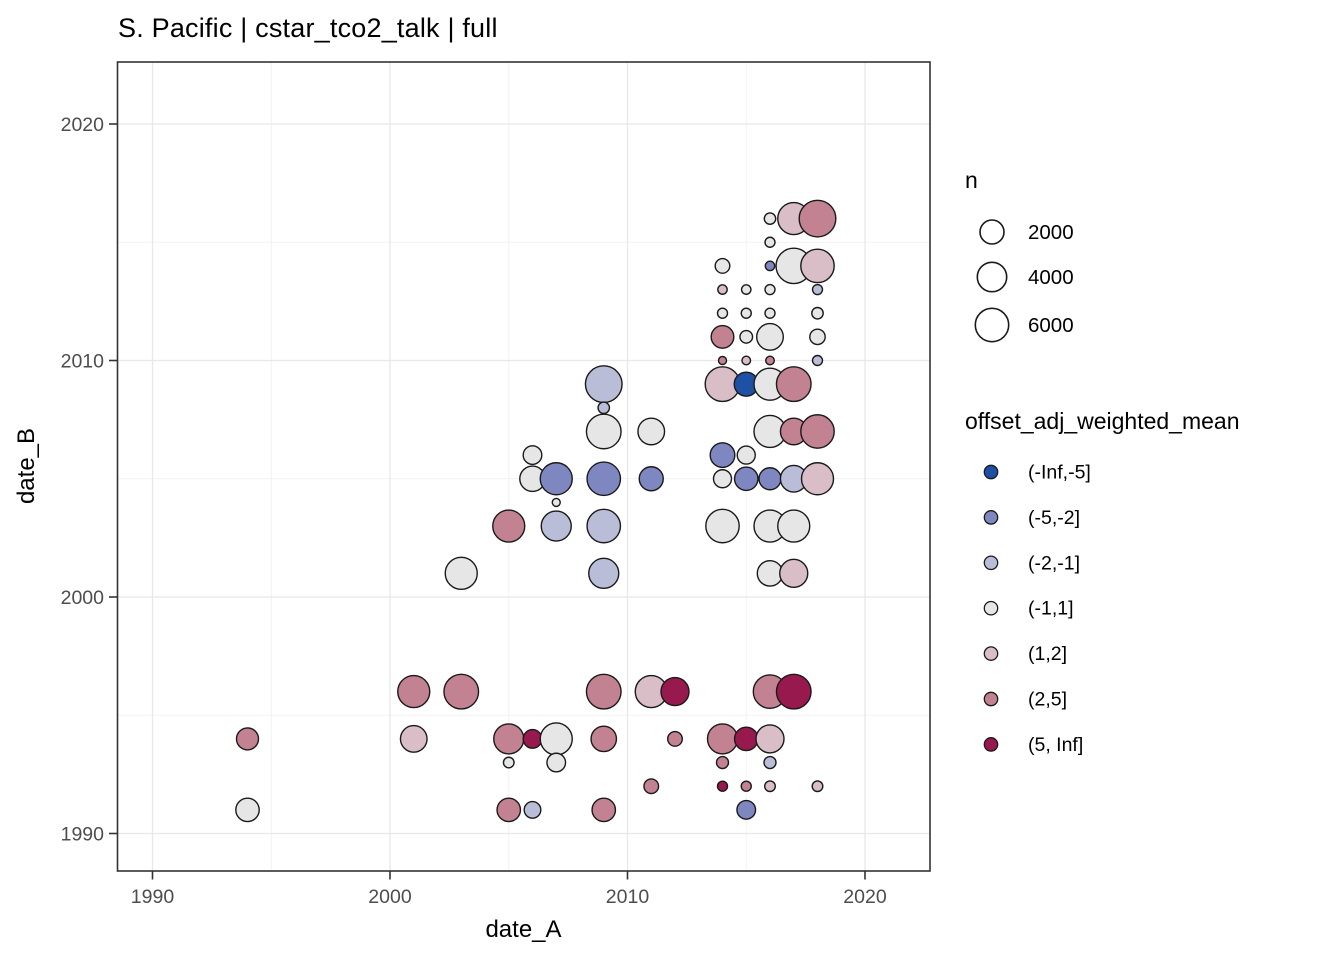 This screenshot has width=1344, height=960. Describe the element at coordinates (1051, 325) in the screenshot. I see `size-legend-label: 6000` at that location.